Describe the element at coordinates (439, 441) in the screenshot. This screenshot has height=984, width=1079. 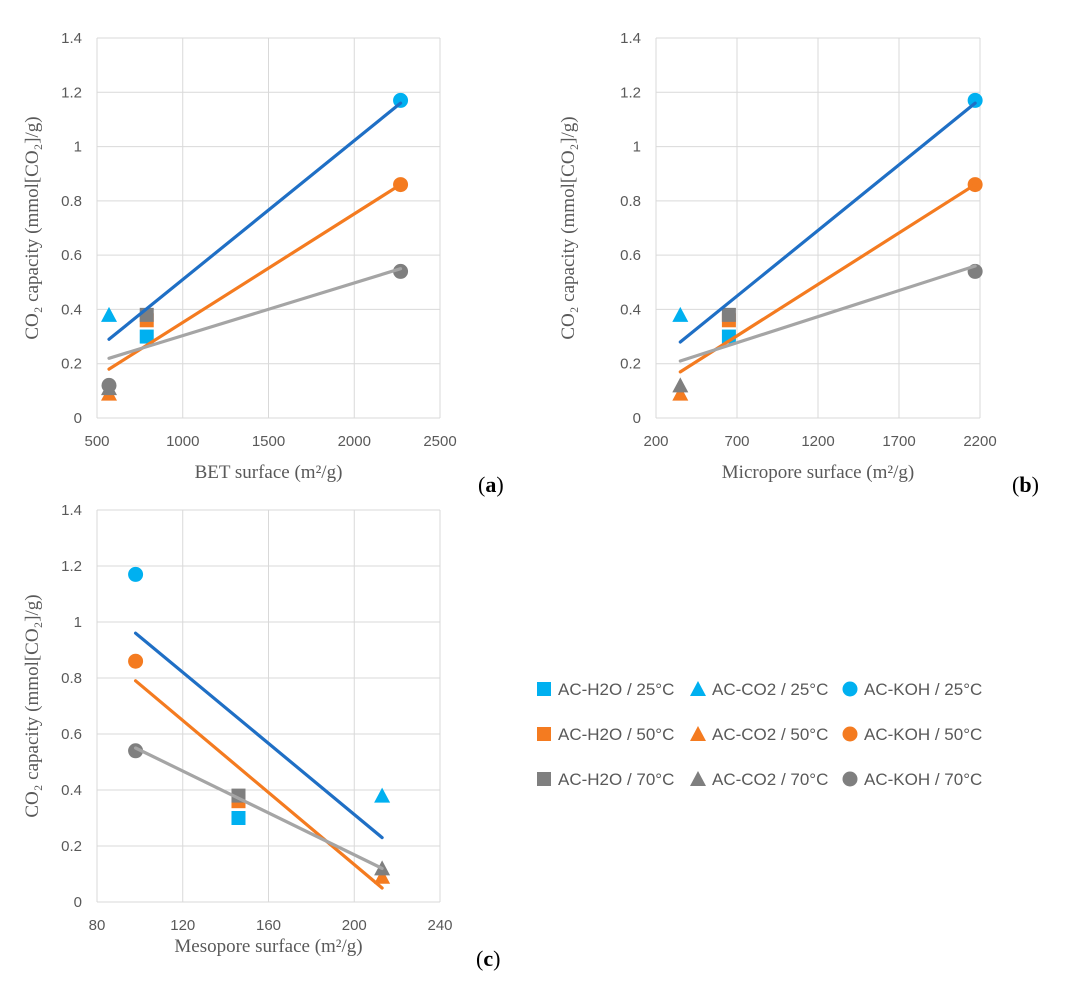
I see `x-tick-label: 2500` at that location.